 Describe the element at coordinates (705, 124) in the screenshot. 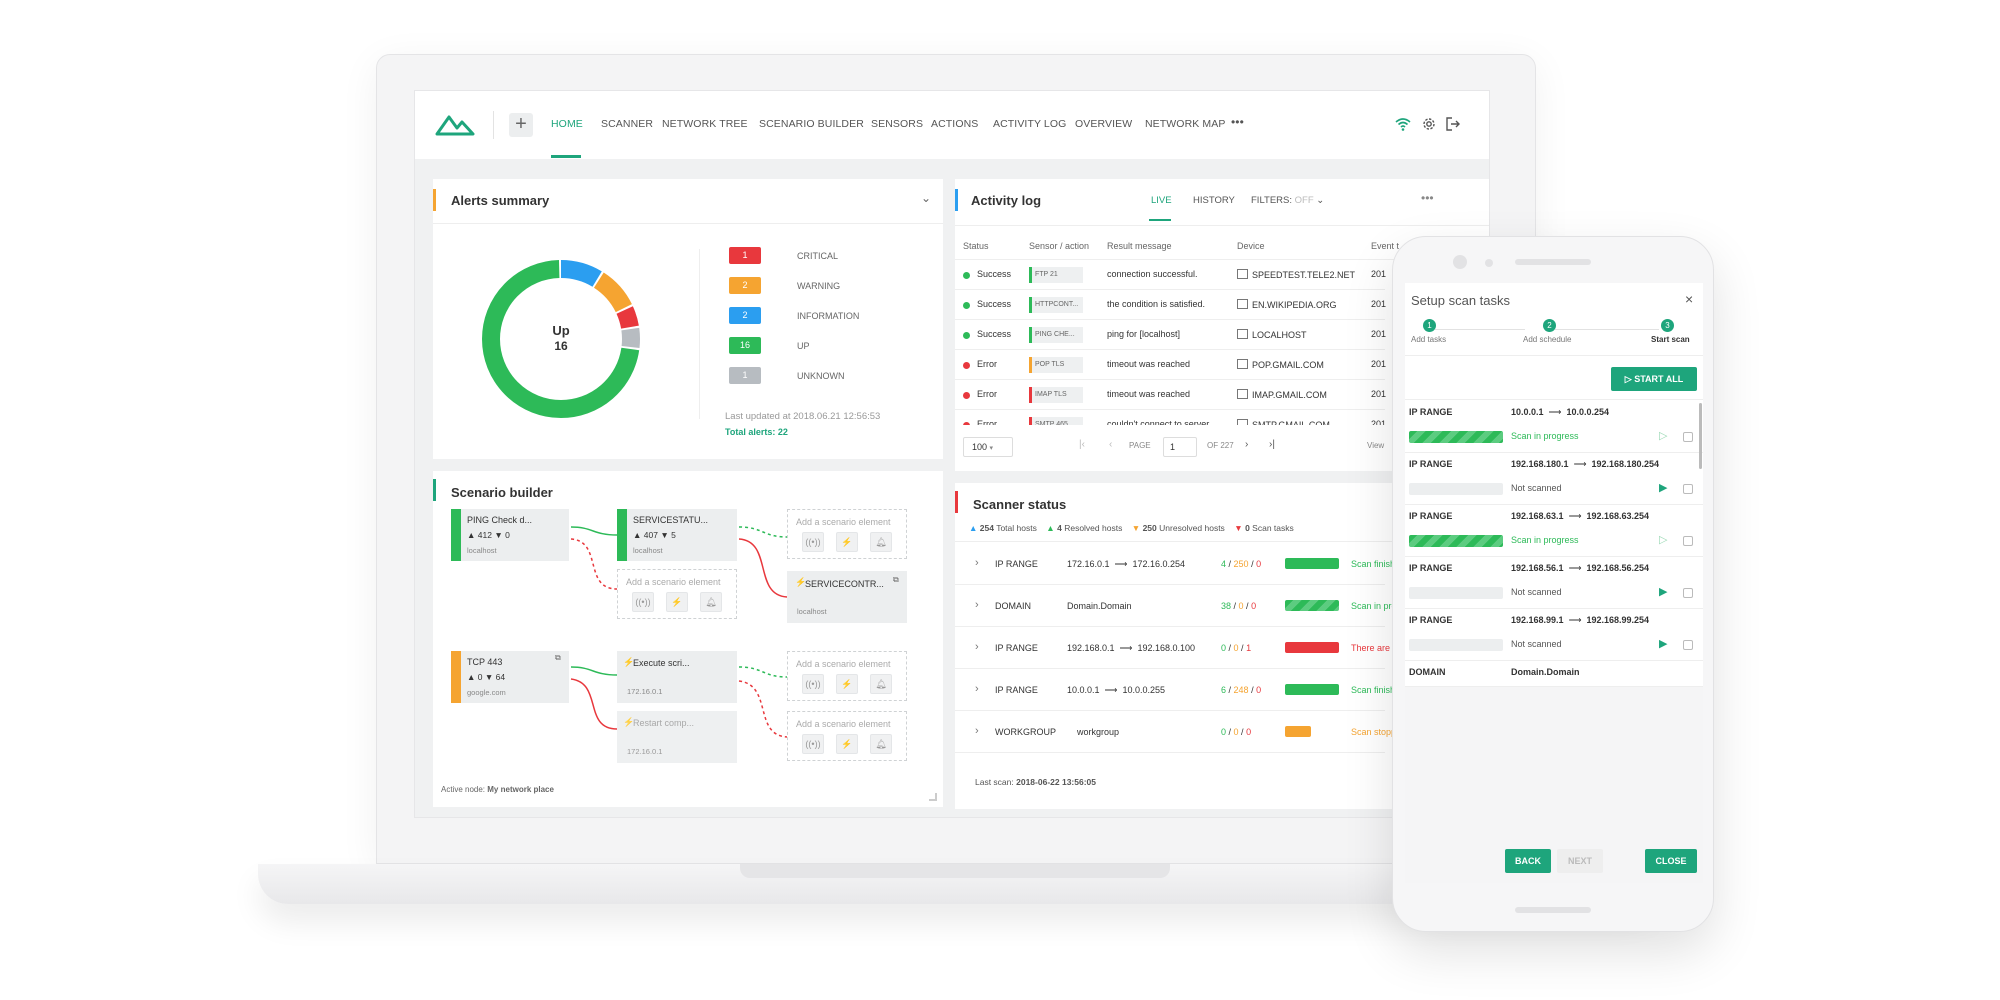

I see `nav-network-tree: NETWORK TREE` at that location.